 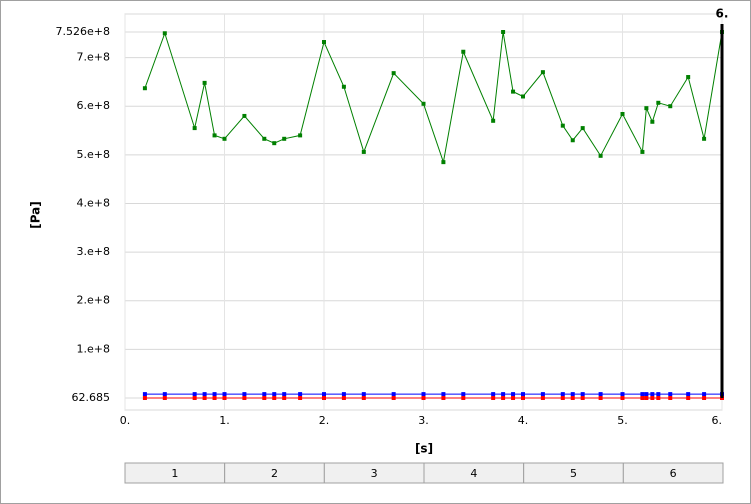 What do you see at coordinates (93, 57) in the screenshot?
I see `y-tick-label: 7.e+8` at bounding box center [93, 57].